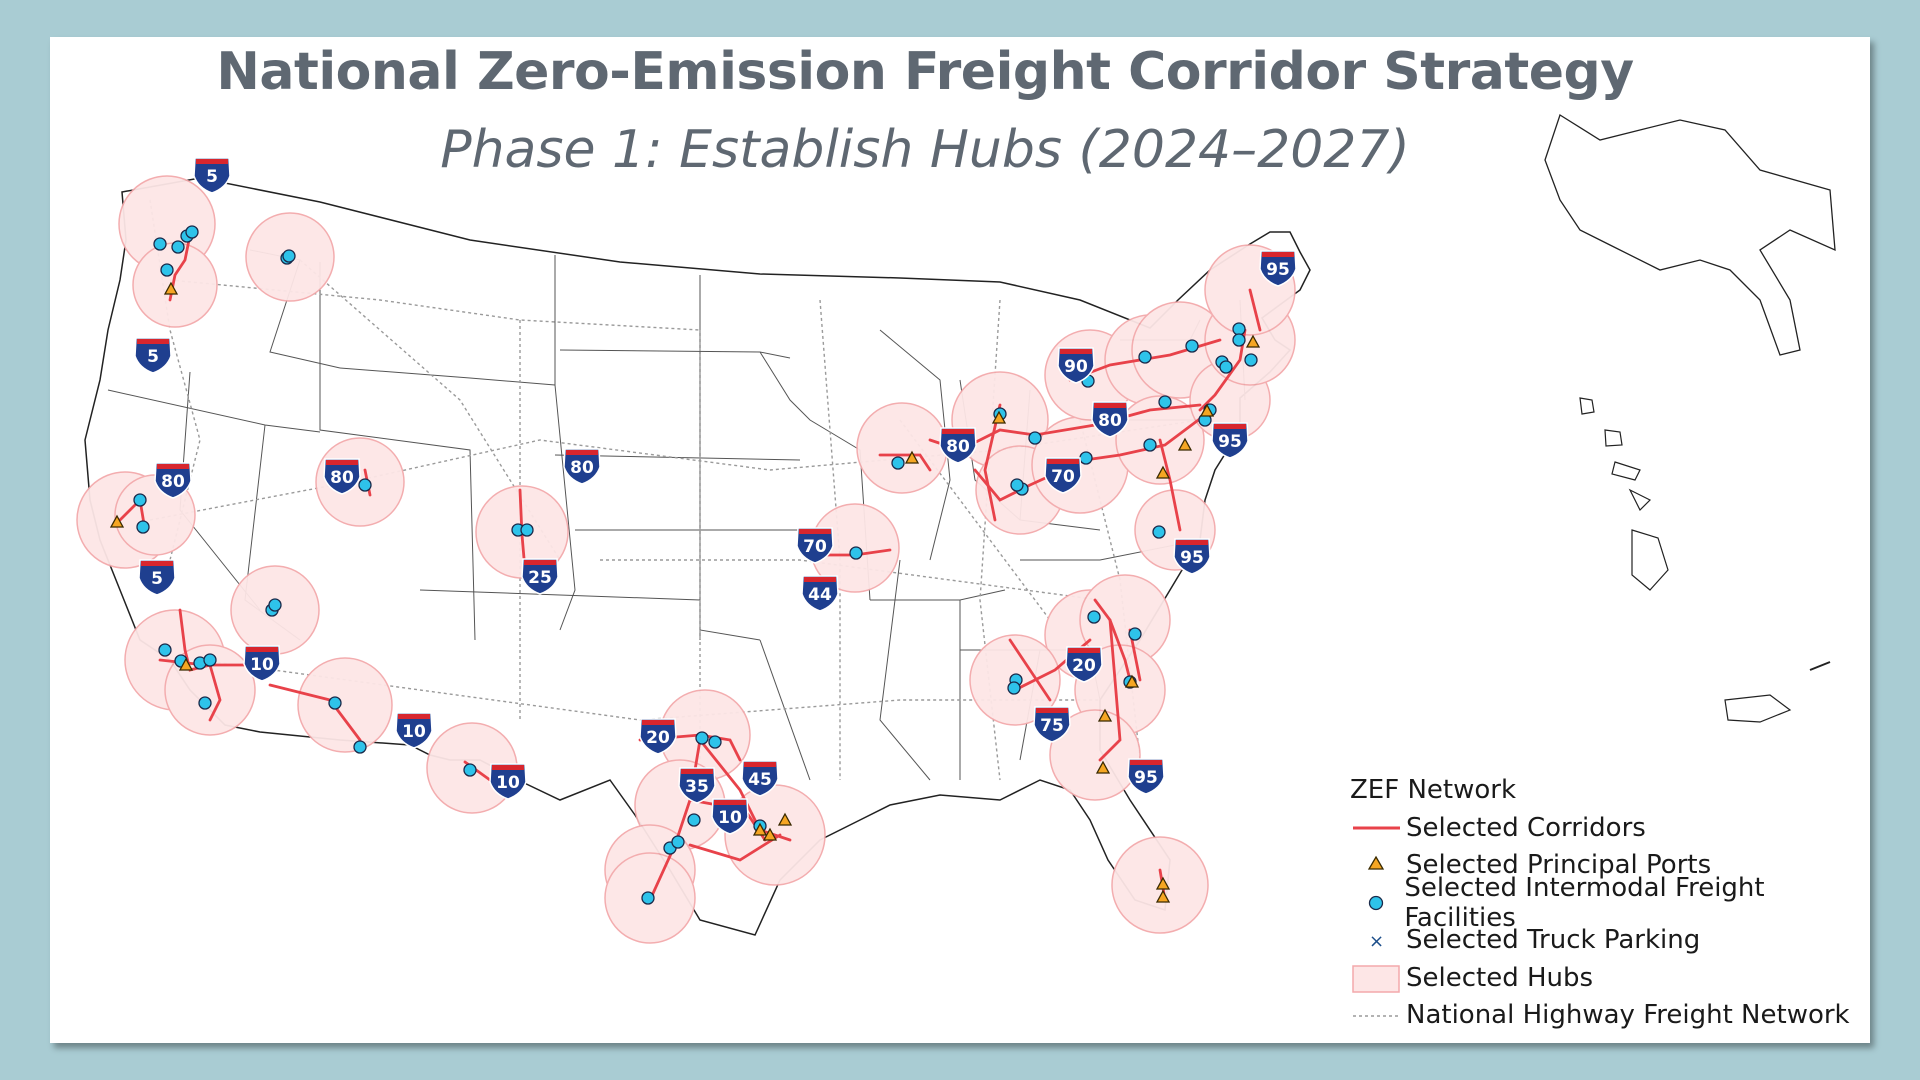 This screenshot has height=1080, width=1920. What do you see at coordinates (1376, 921) in the screenshot?
I see `legend-symbols: ×` at bounding box center [1376, 921].